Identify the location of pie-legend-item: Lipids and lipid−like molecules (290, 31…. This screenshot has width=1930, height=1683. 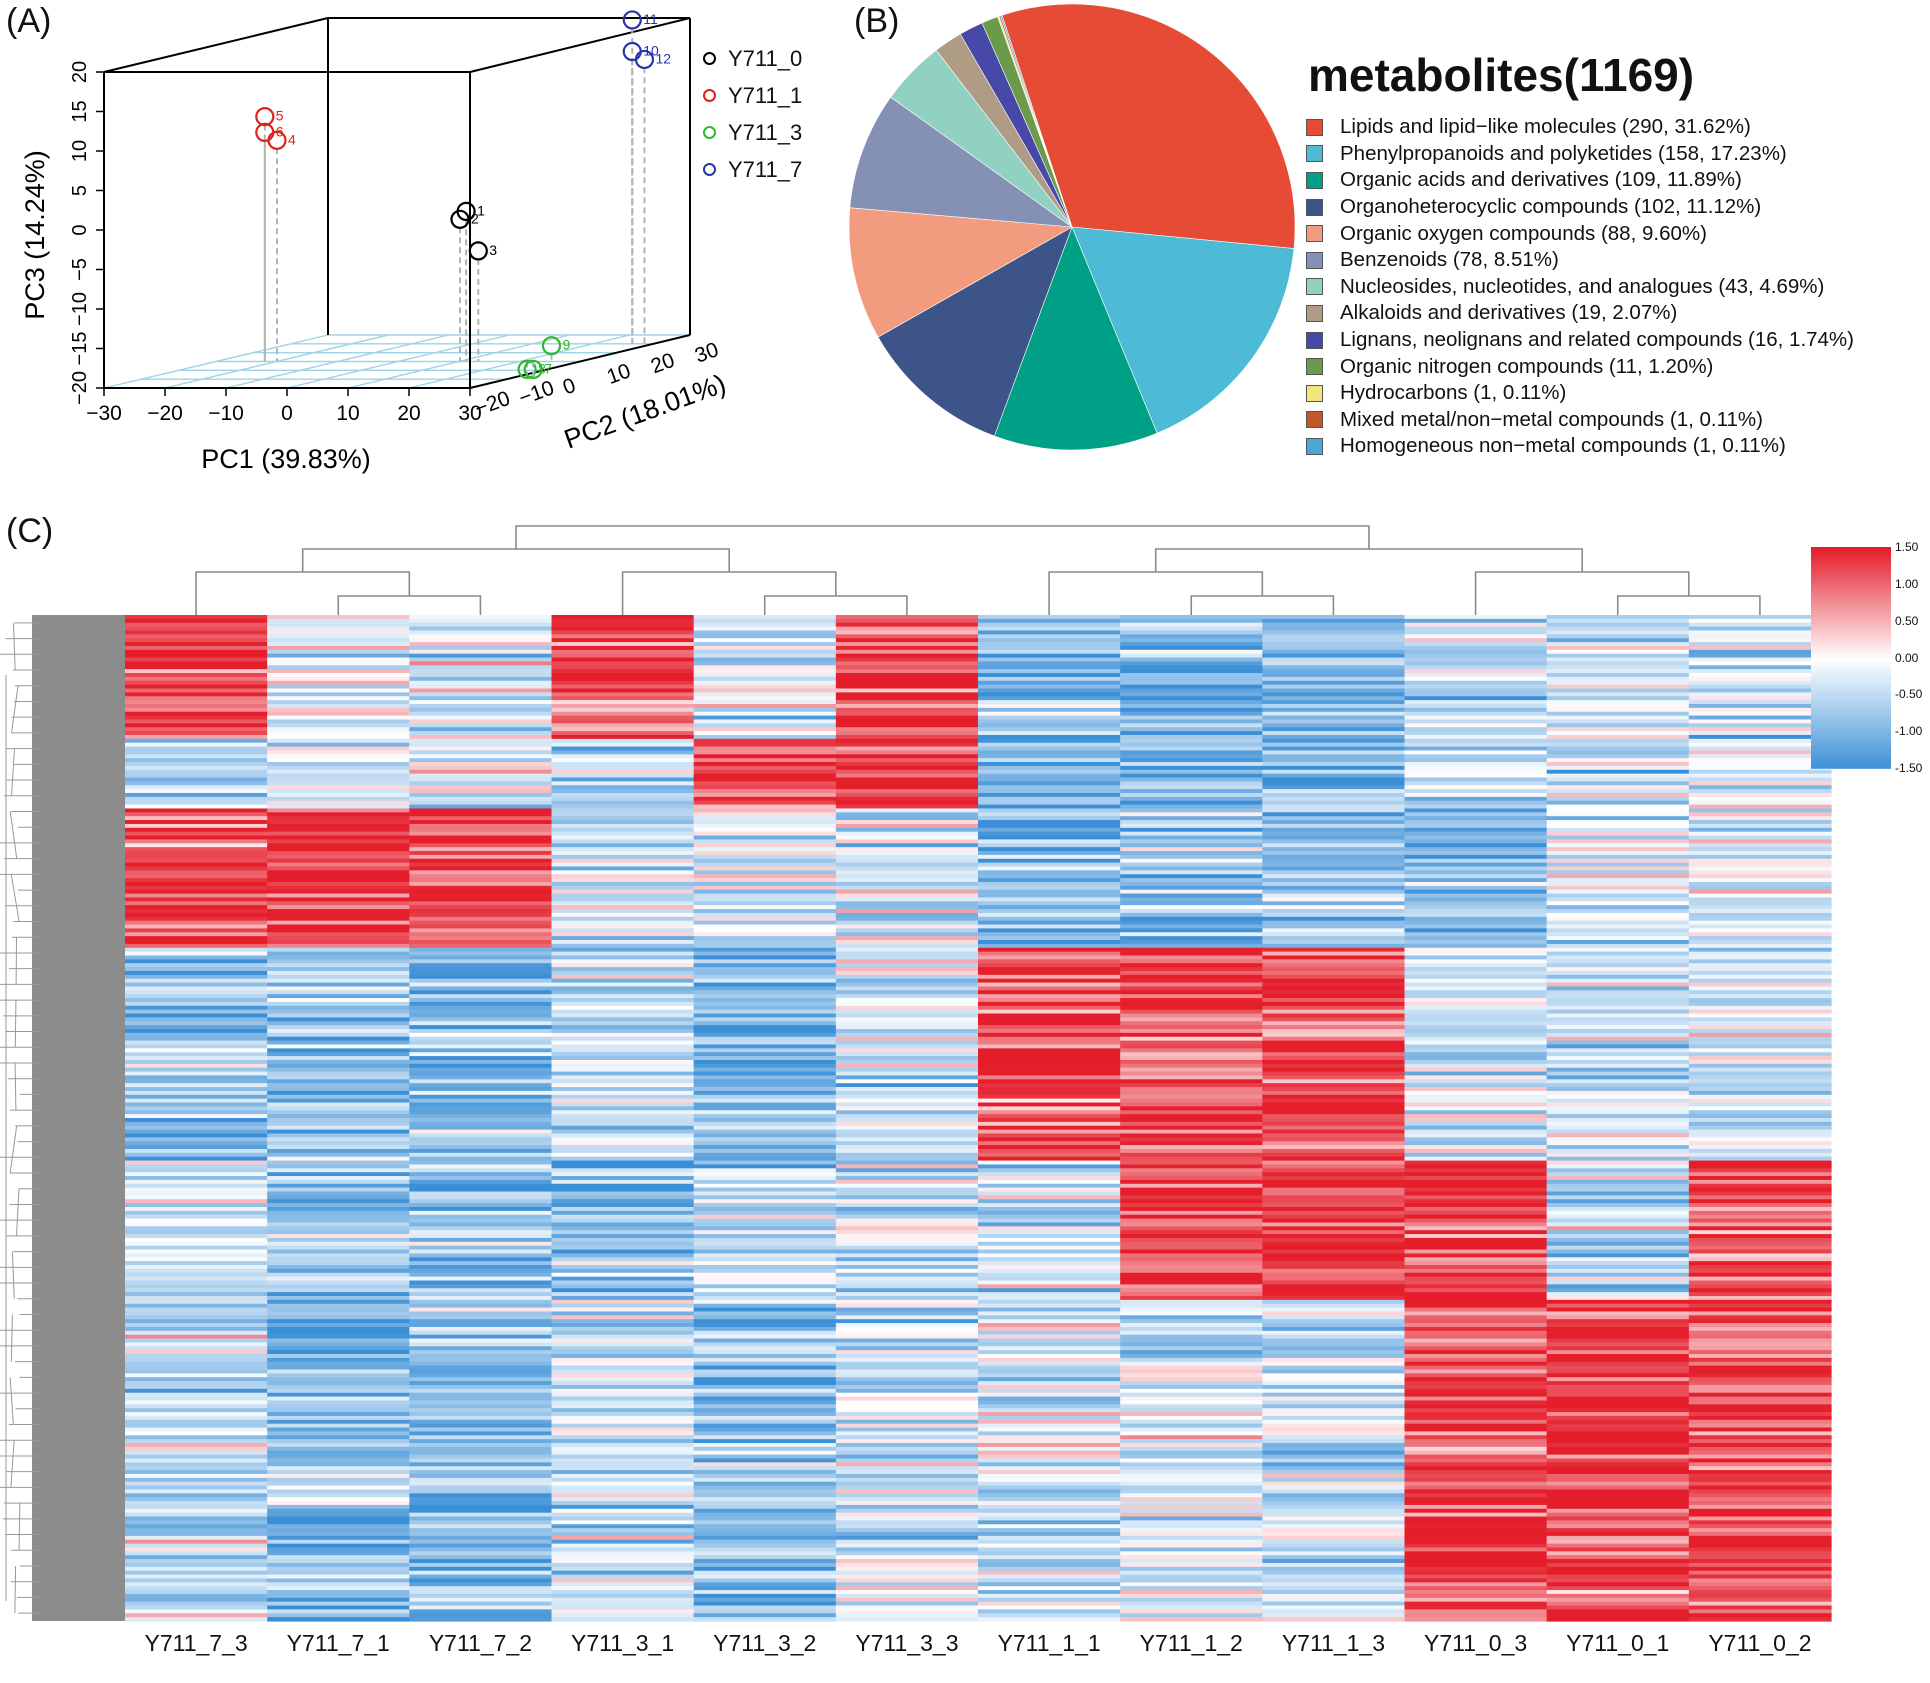
(1580, 127).